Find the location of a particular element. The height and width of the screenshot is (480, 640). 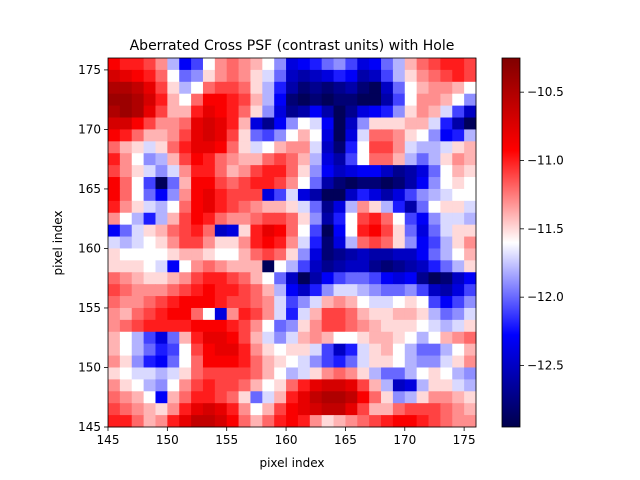

x-tick-label: 160 is located at coordinates (286, 440).